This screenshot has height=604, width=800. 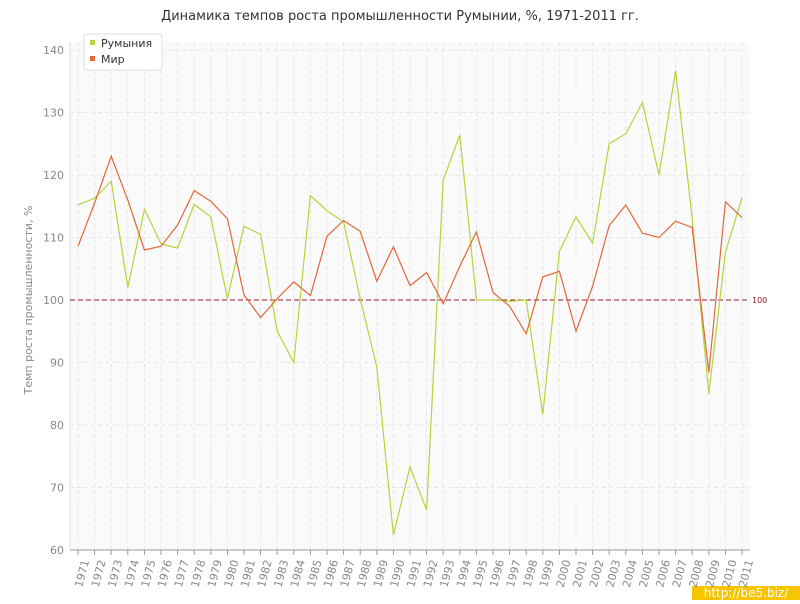 I want to click on y-tick-label: 90, so click(x=57, y=363).